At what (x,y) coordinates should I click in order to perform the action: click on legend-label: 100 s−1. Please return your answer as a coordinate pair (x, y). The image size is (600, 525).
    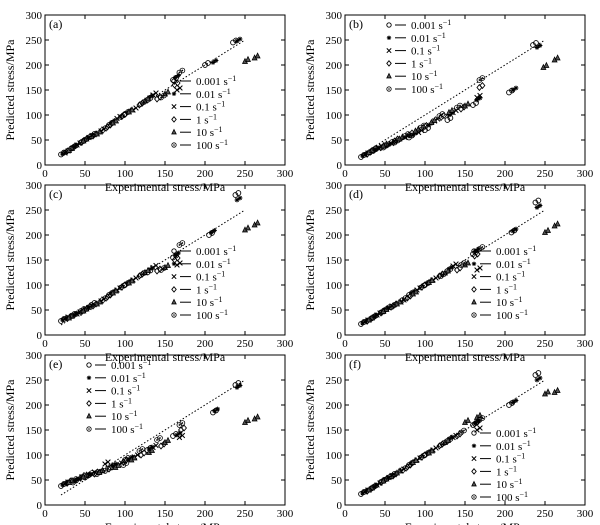
    Looking at the image, I should click on (212, 145).